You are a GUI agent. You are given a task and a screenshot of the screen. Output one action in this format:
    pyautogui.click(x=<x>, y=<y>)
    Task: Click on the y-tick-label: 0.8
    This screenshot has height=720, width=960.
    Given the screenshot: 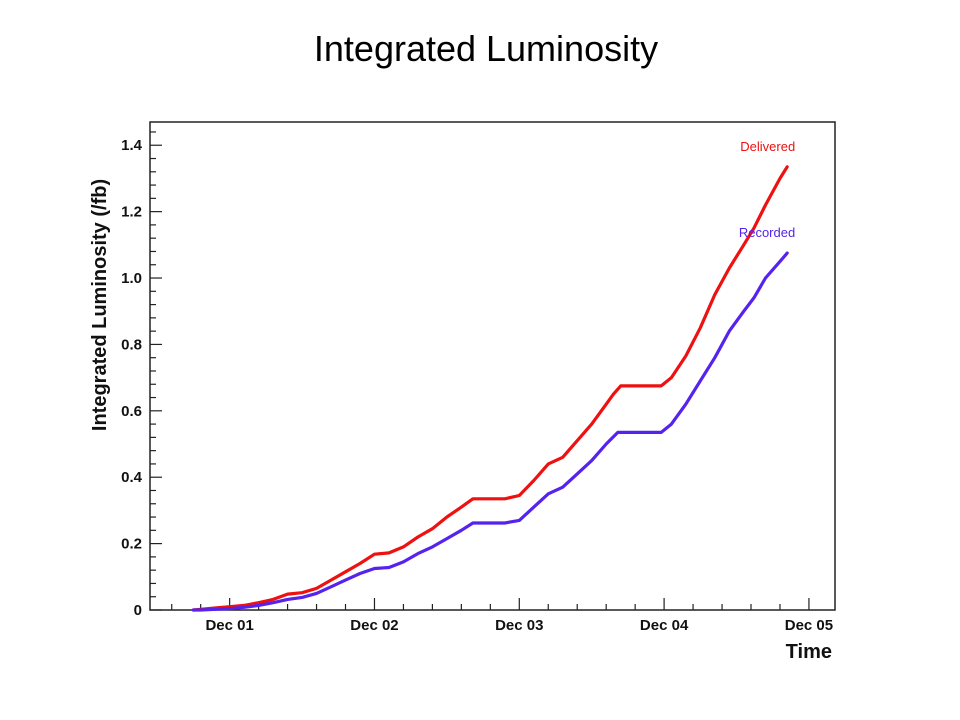 What is the action you would take?
    pyautogui.click(x=131, y=344)
    